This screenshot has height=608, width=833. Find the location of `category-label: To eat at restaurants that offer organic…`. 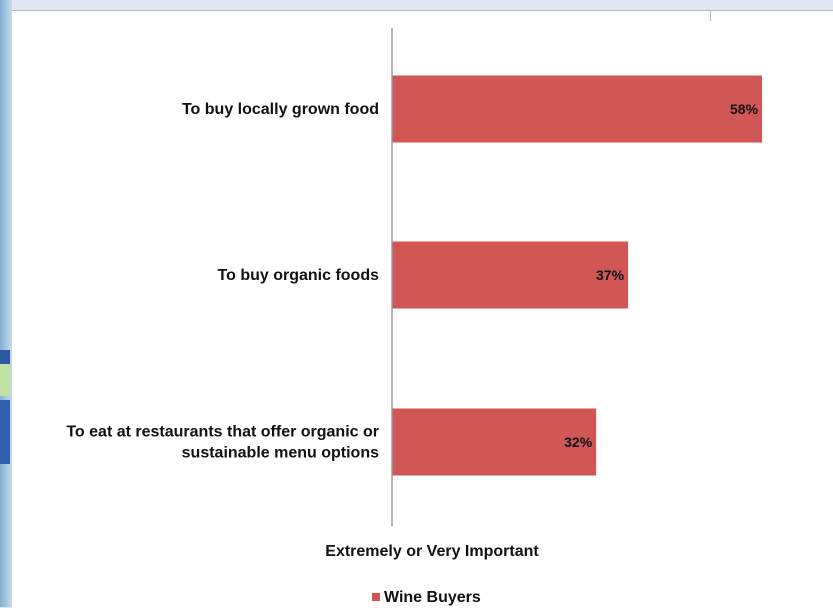

category-label: To eat at restaurants that offer organic… is located at coordinates (222, 432).